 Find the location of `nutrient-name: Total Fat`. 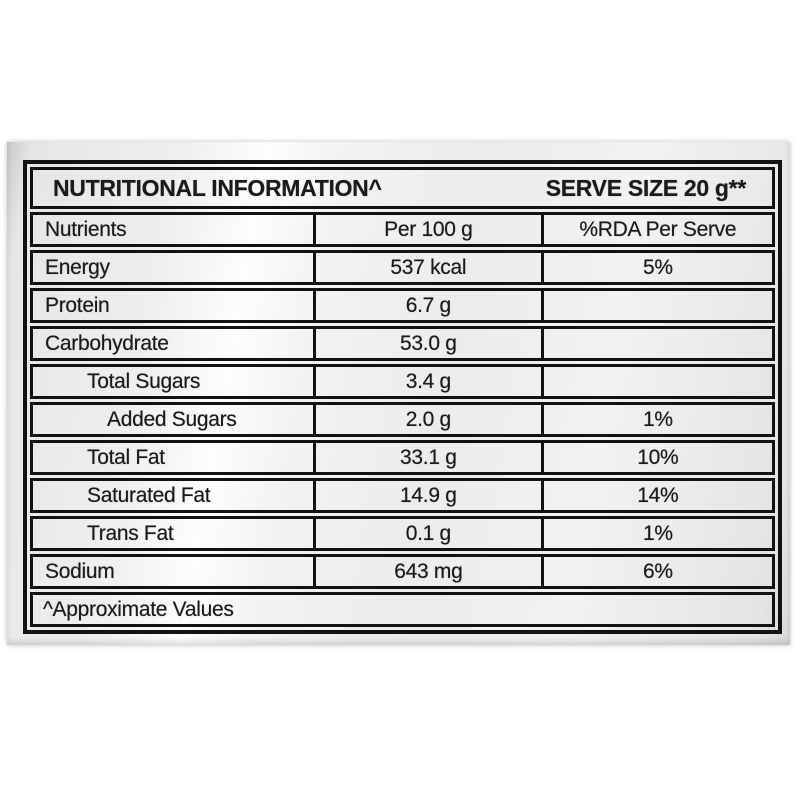

nutrient-name: Total Fat is located at coordinates (126, 457).